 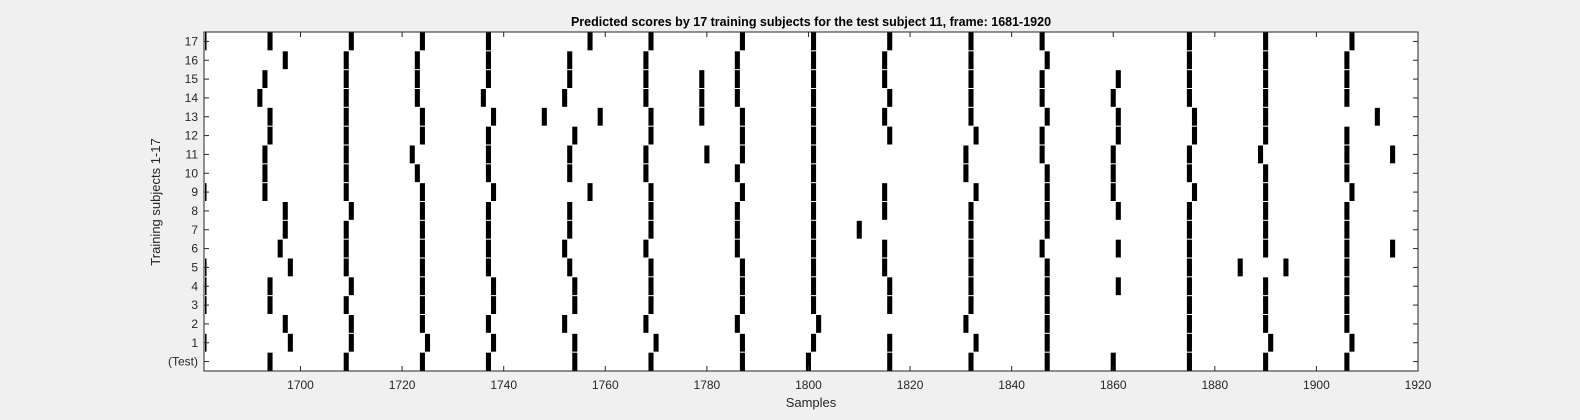 What do you see at coordinates (503, 385) in the screenshot?
I see `x-tick-label: 1740` at bounding box center [503, 385].